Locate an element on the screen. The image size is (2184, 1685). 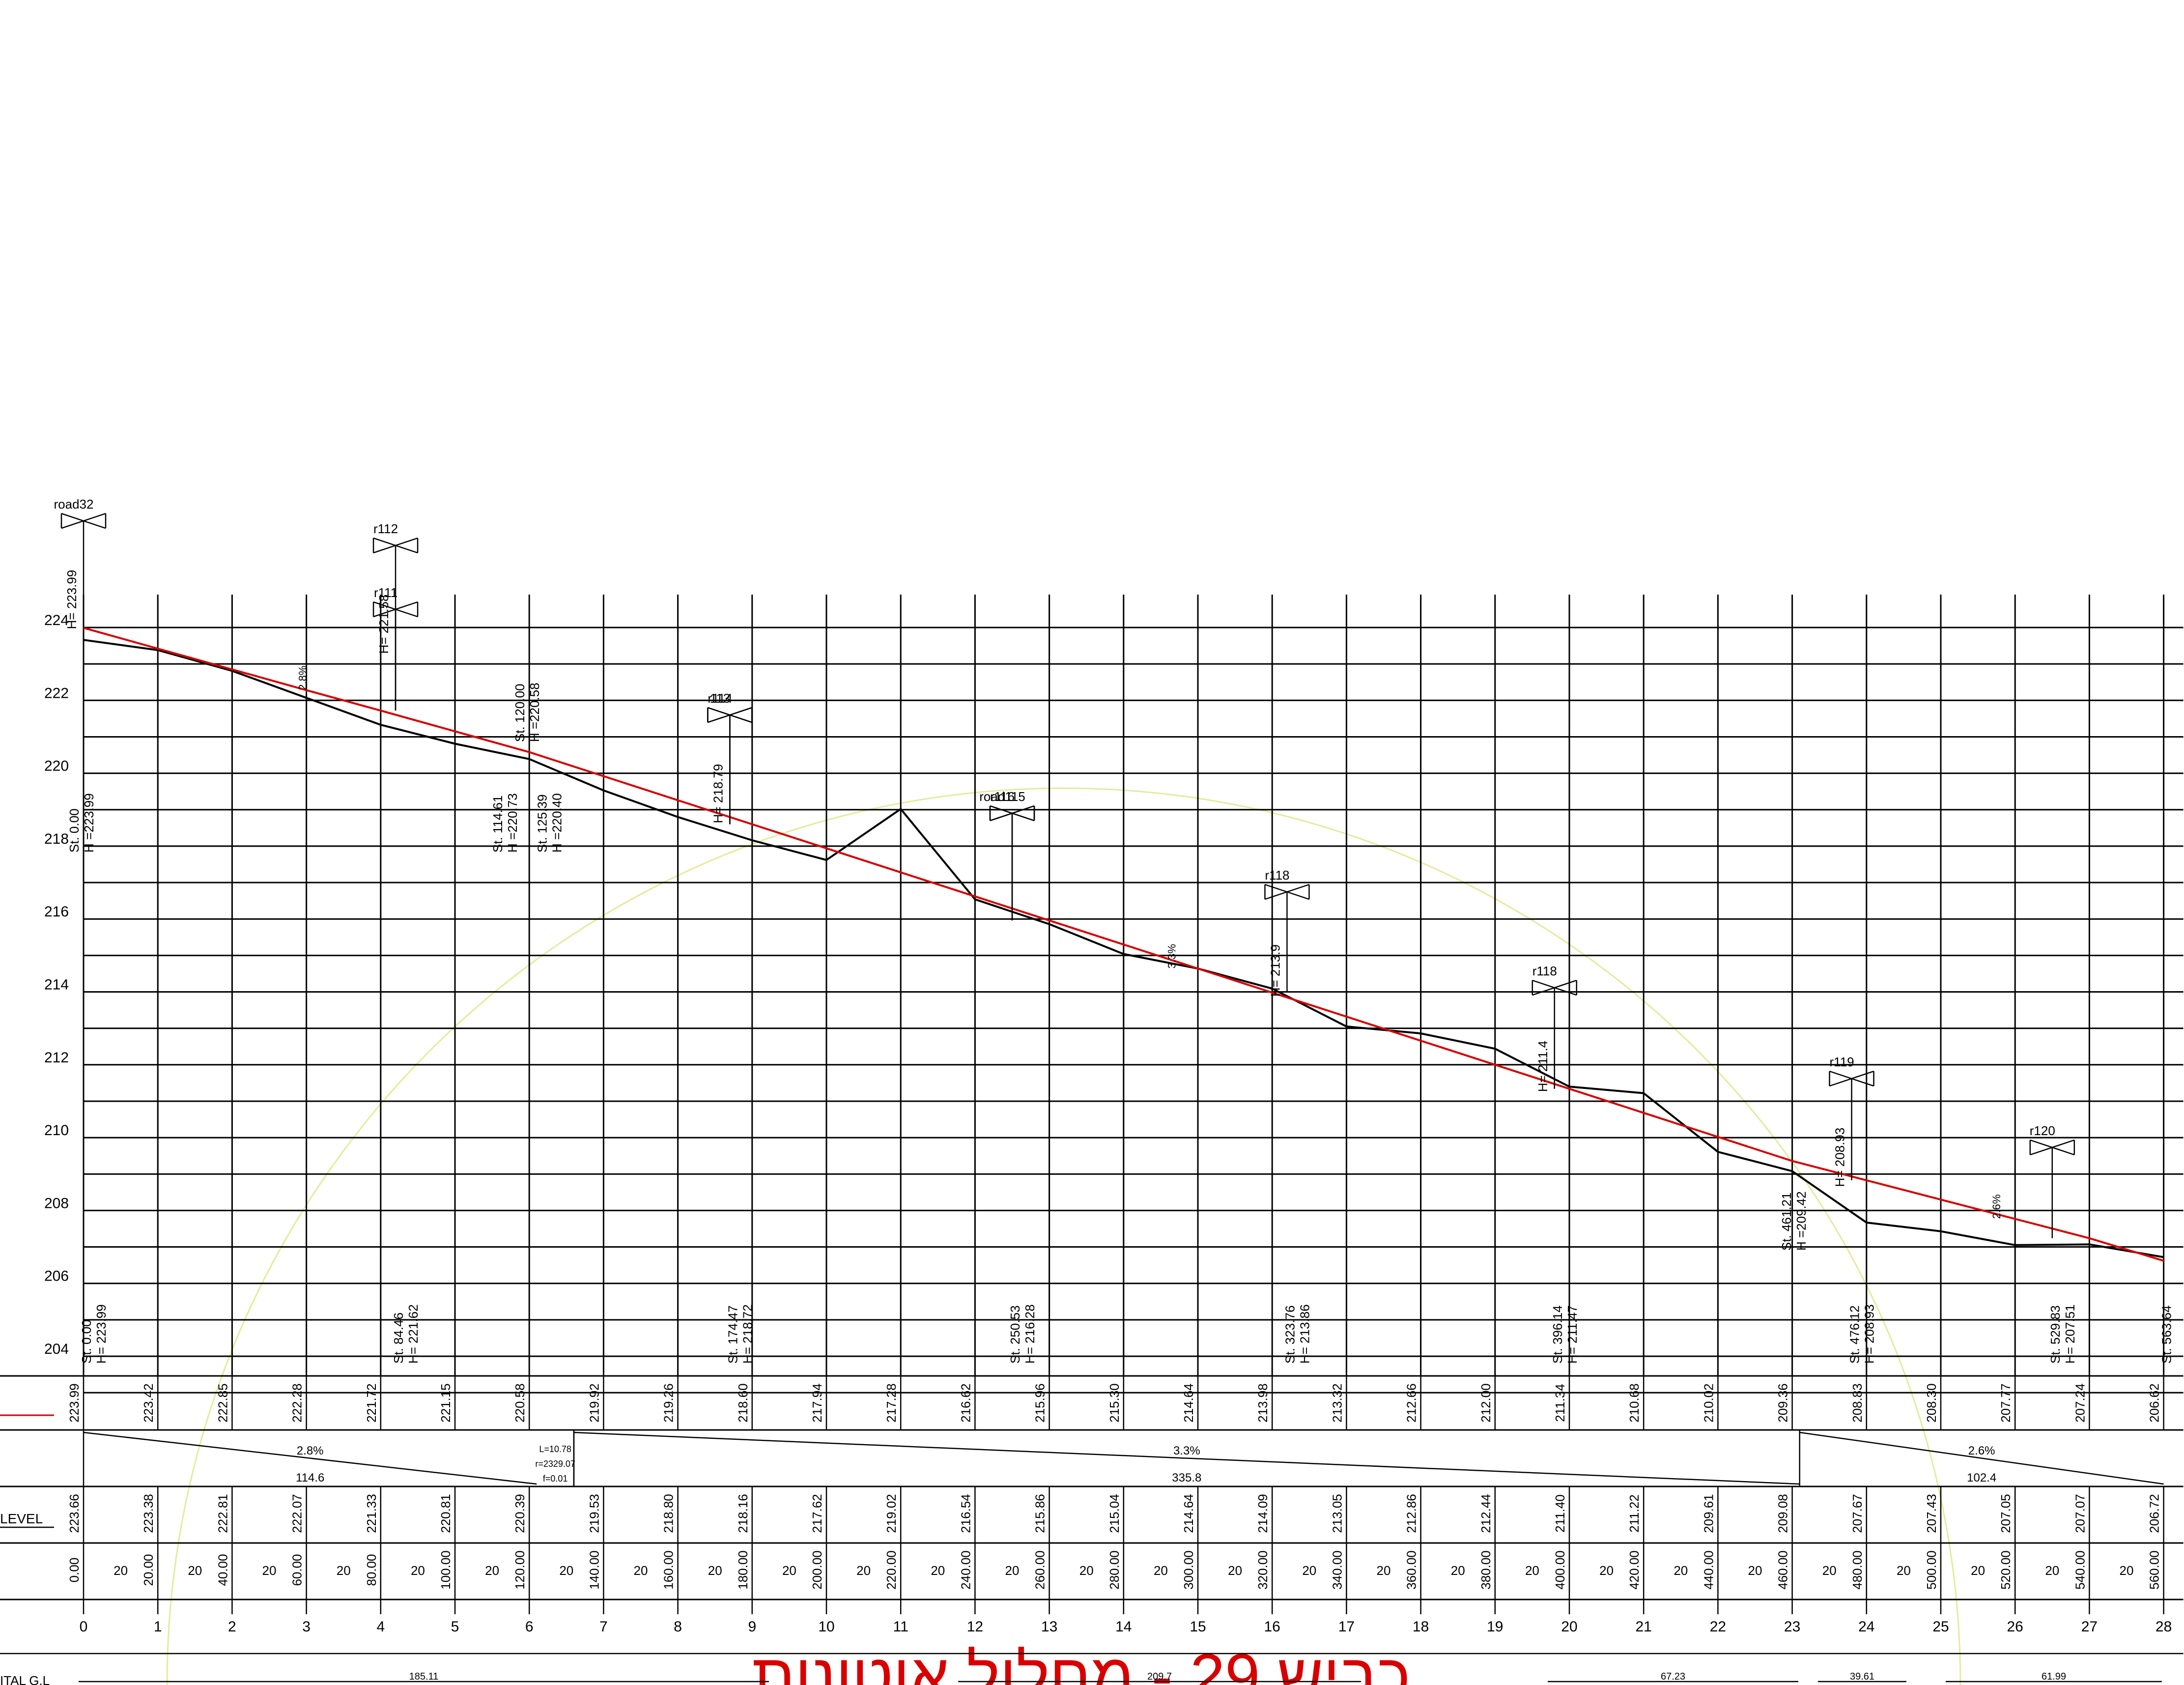
x-tick-label: 15 is located at coordinates (1198, 1627).